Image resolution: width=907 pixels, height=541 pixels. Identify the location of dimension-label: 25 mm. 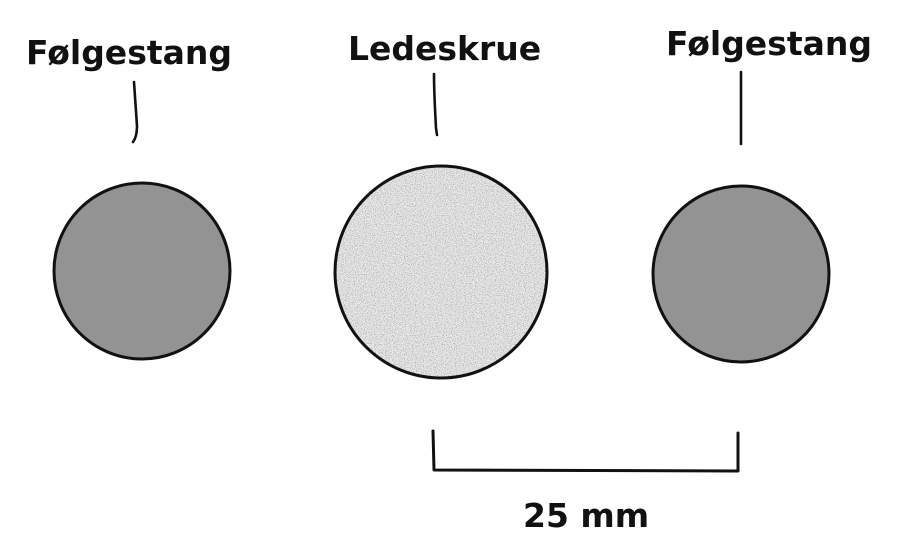
(586, 515).